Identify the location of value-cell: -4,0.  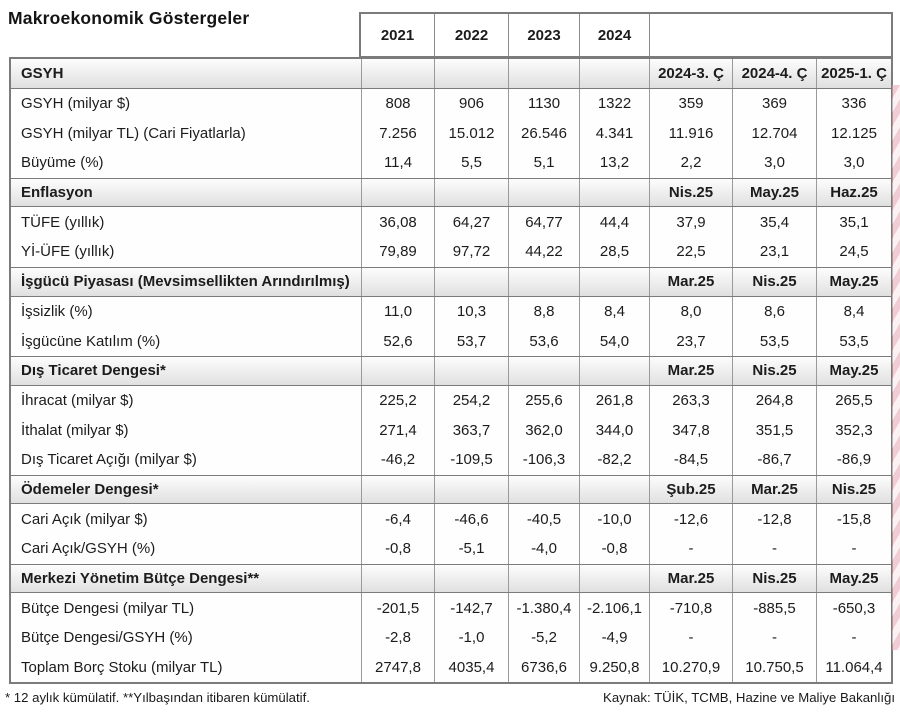
(543, 549).